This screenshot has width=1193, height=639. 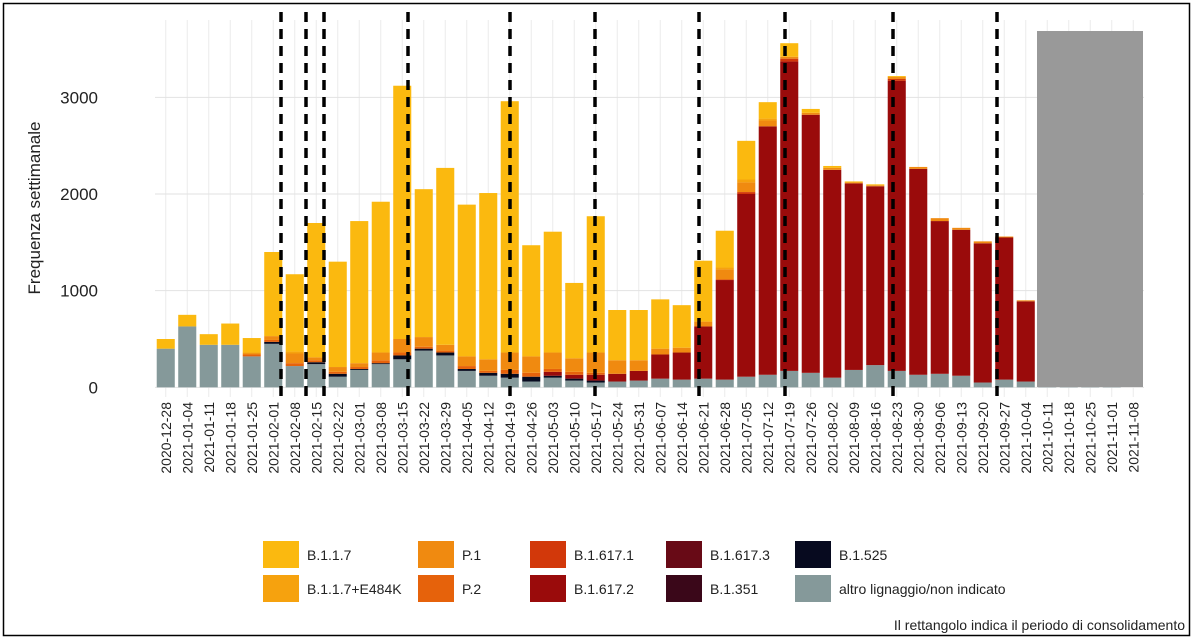 I want to click on x-tick-label: 2021-03-29, so click(x=445, y=438).